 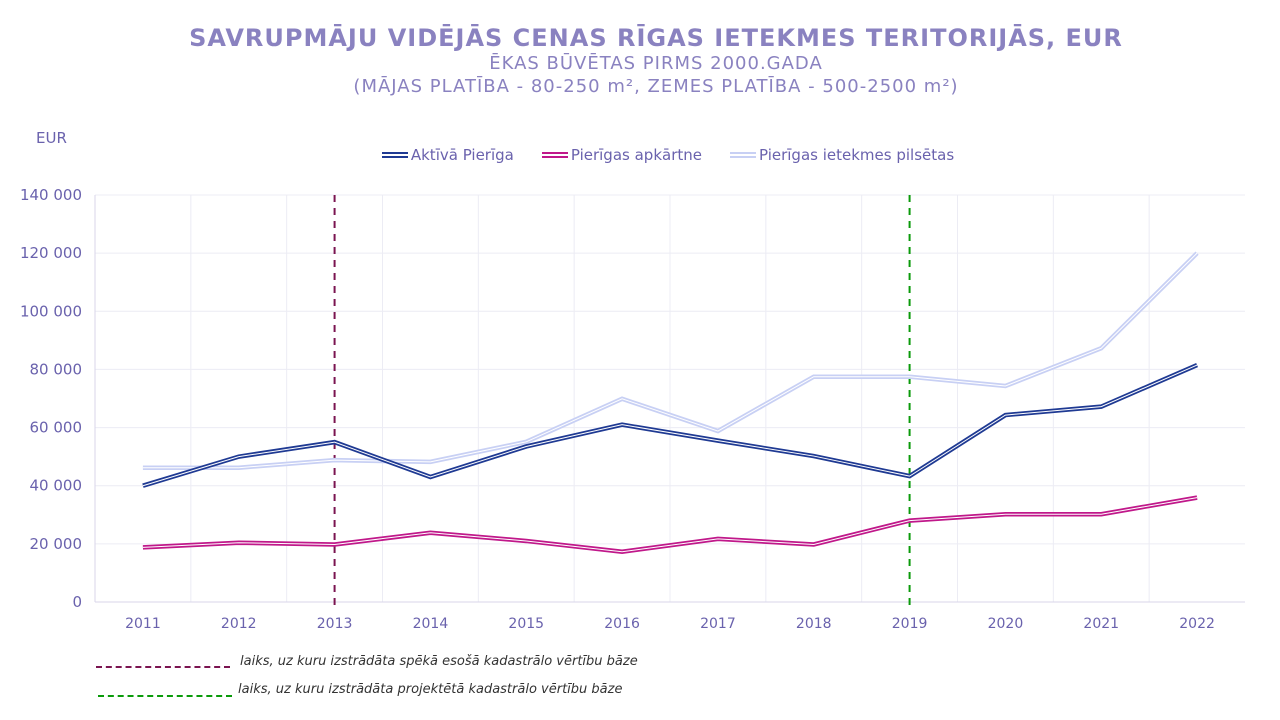 What do you see at coordinates (51, 195) in the screenshot?
I see `y-tick-label: 140 000` at bounding box center [51, 195].